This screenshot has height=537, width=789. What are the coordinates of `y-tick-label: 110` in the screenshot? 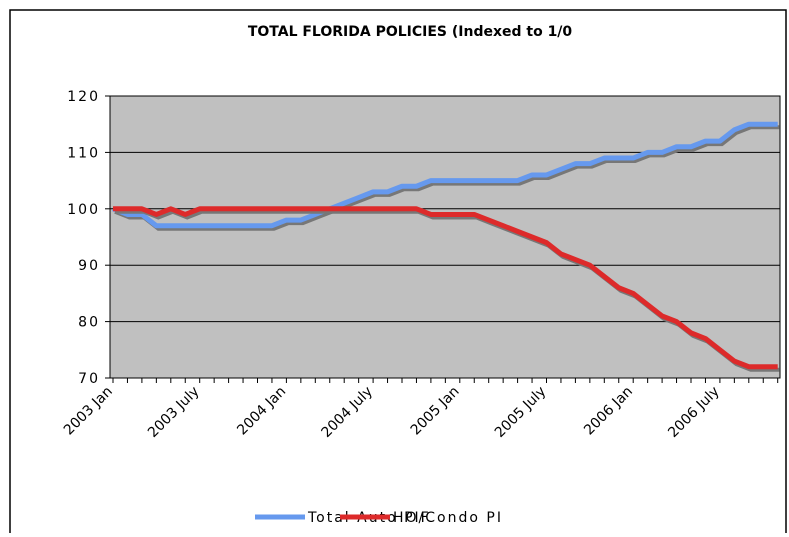 It's located at (83, 153).